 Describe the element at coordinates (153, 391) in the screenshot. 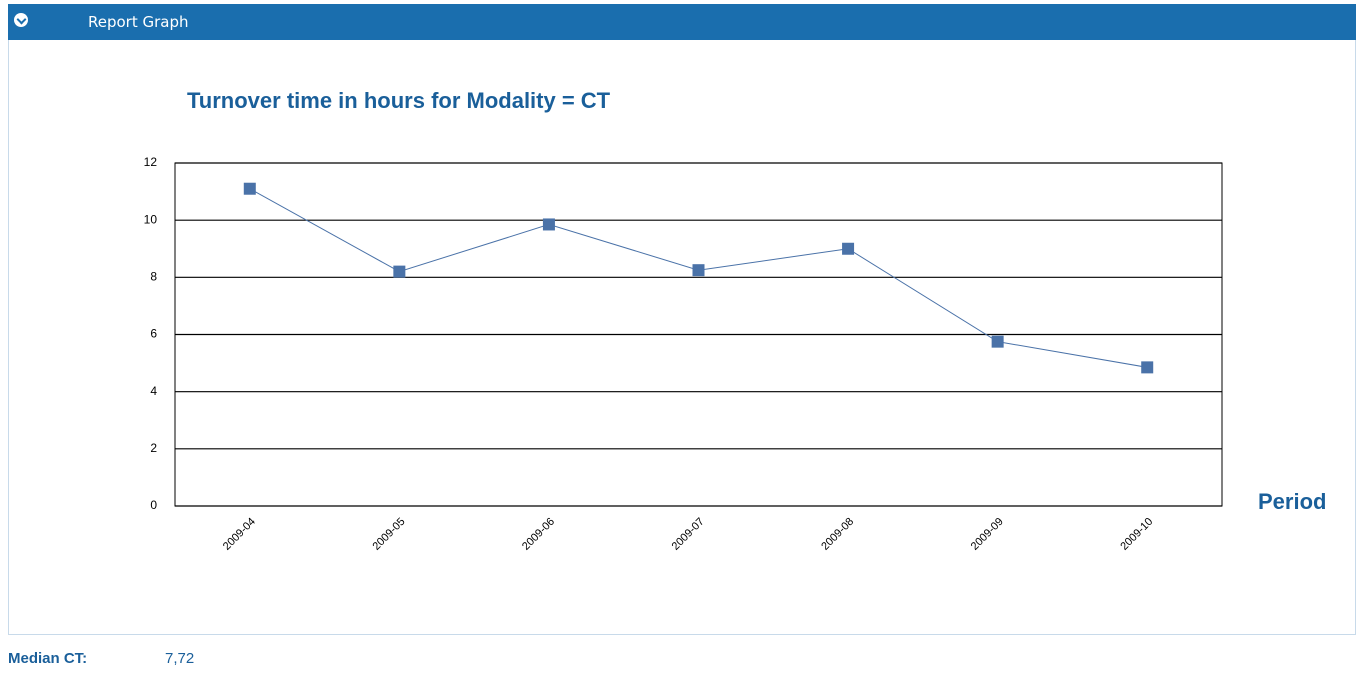

I see `y-tick-label: 4` at that location.